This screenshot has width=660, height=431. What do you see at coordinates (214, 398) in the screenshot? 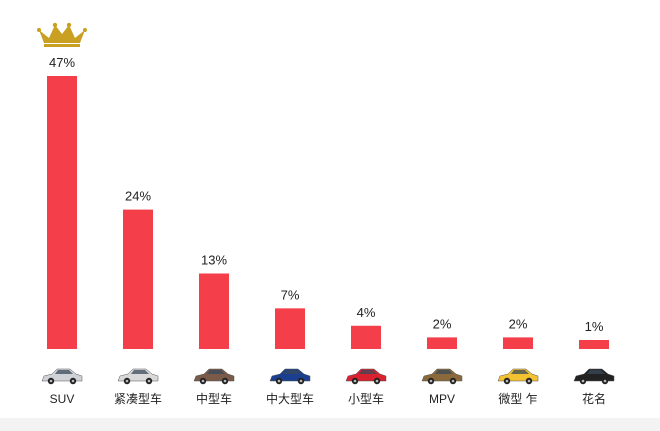
I see `category-label-2: 中型车` at bounding box center [214, 398].